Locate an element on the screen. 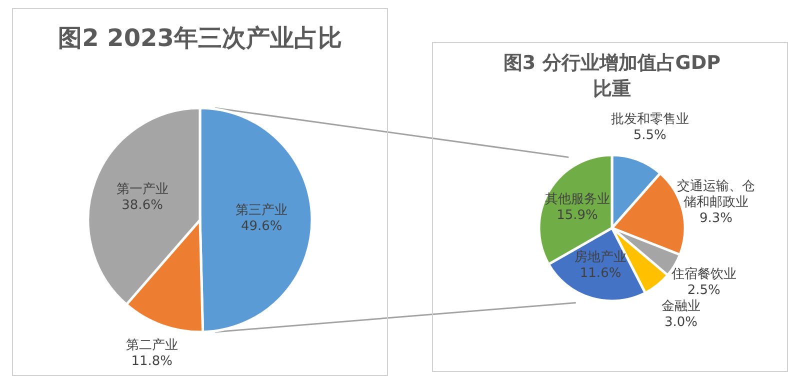 This screenshot has width=800, height=385. slice-label: 第二产业 is located at coordinates (152, 346).